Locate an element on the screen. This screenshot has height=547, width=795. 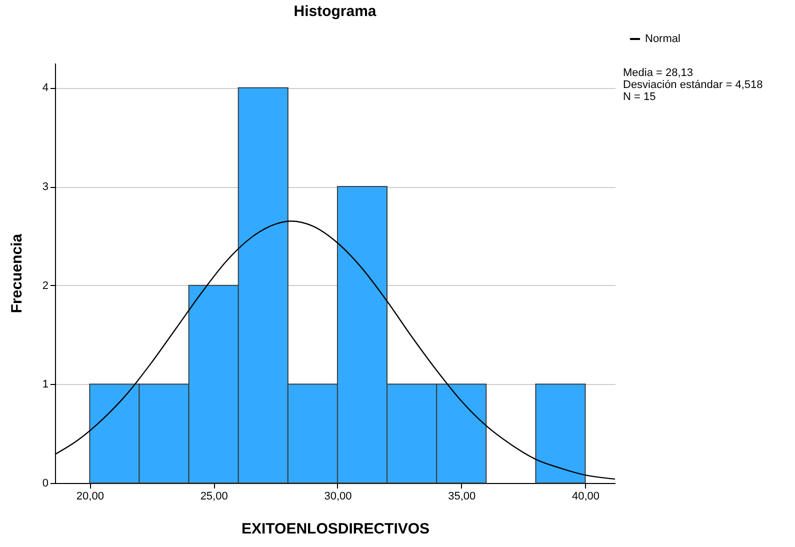
x-tick-label: 20,00 is located at coordinates (90, 496).